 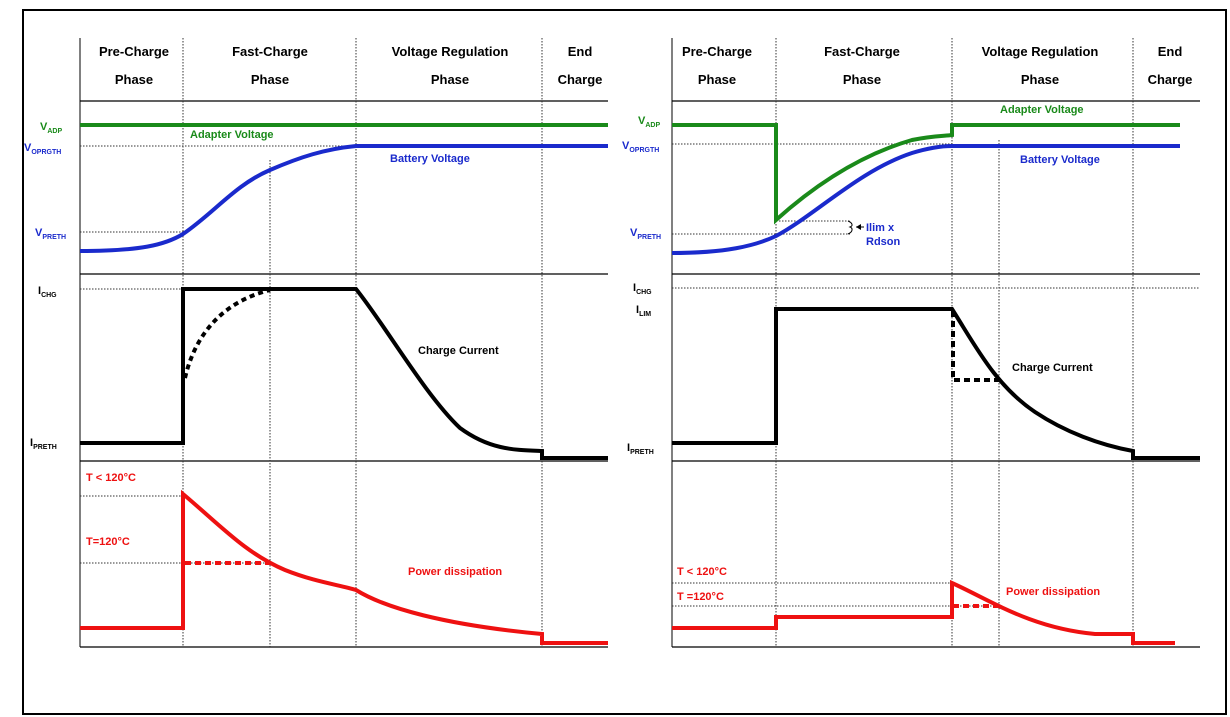 I want to click on right-ilim-rdson-brace, so click(x=850, y=227).